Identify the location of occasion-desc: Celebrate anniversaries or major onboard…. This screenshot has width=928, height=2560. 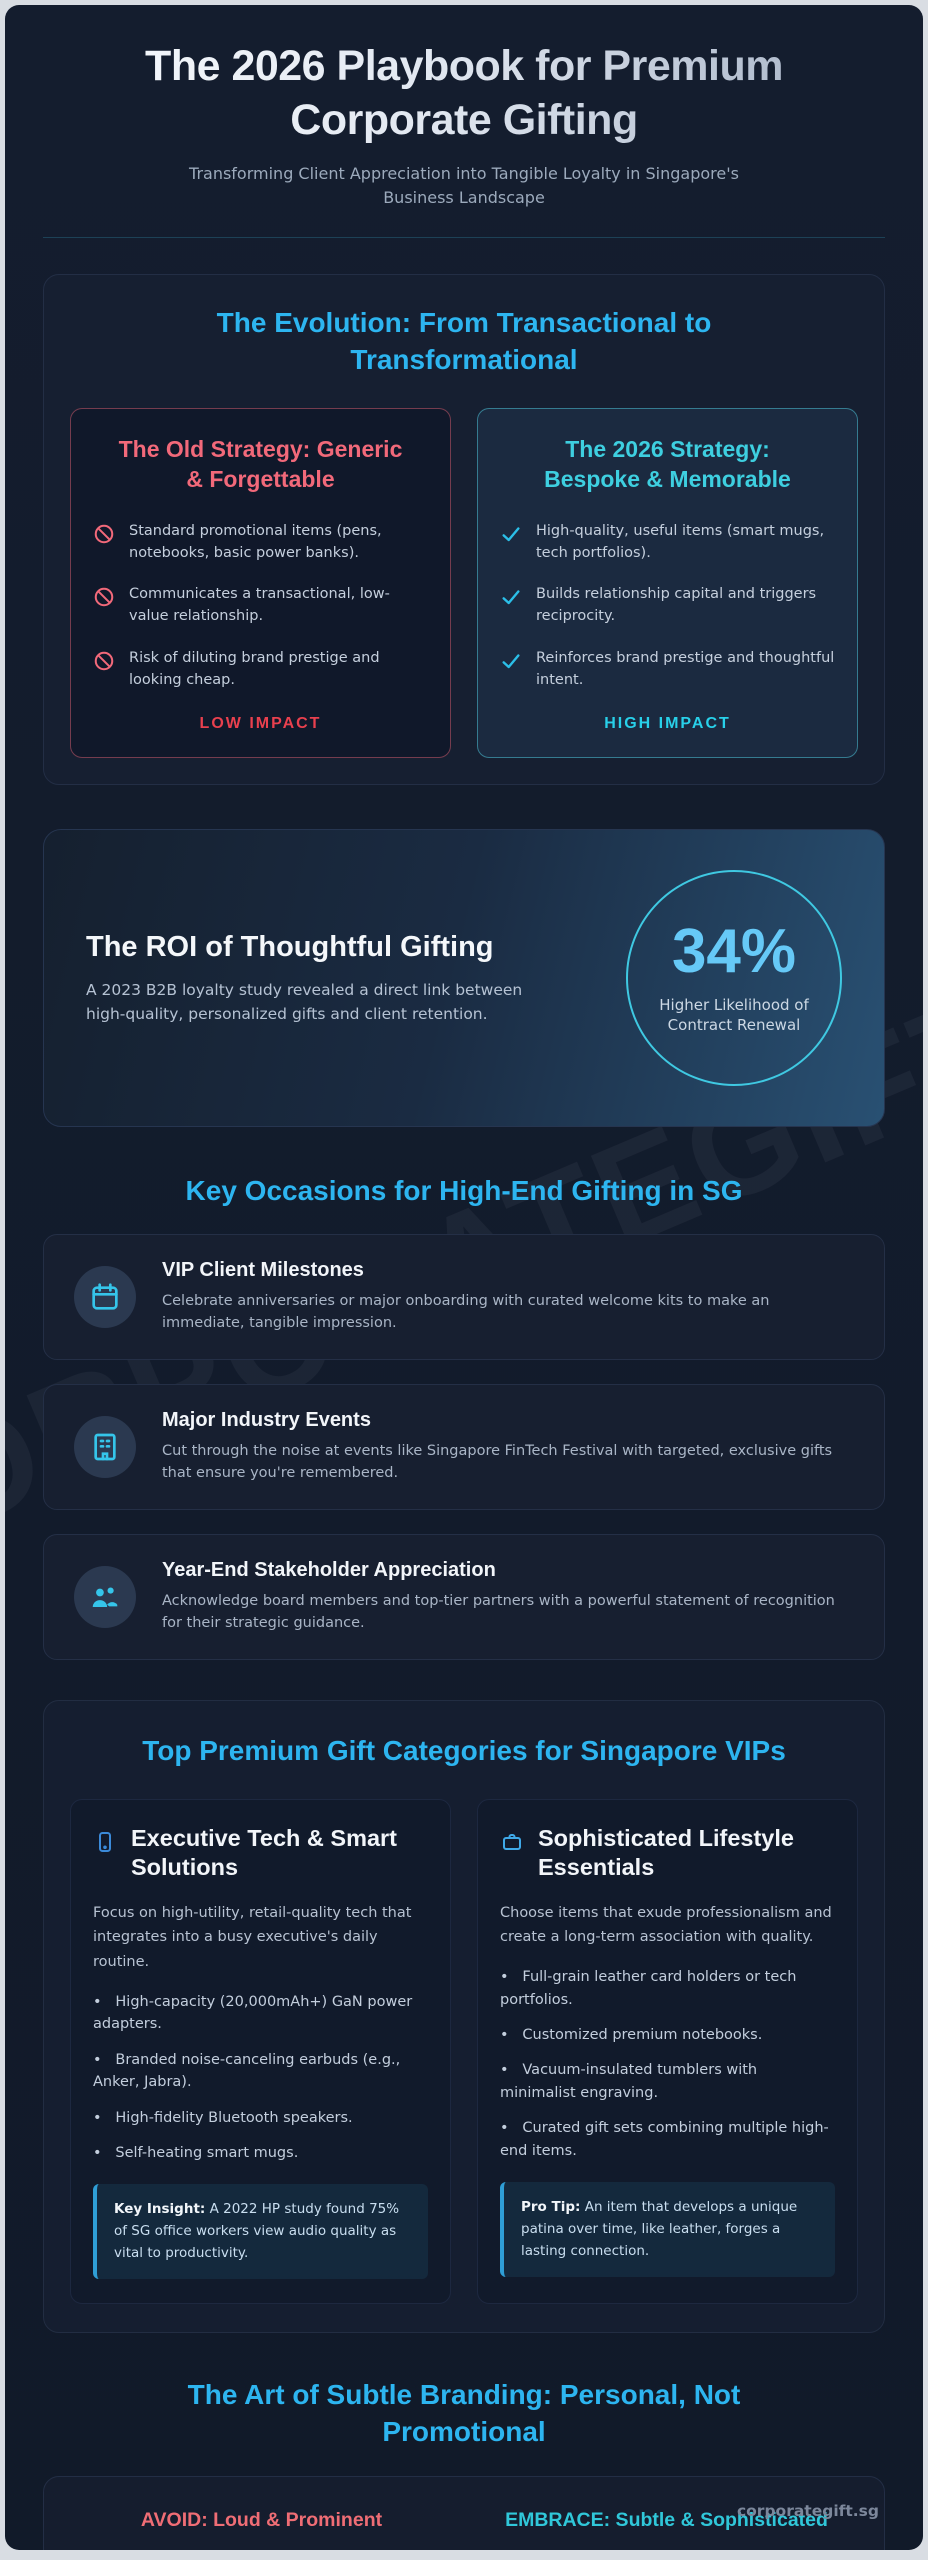
(466, 1312).